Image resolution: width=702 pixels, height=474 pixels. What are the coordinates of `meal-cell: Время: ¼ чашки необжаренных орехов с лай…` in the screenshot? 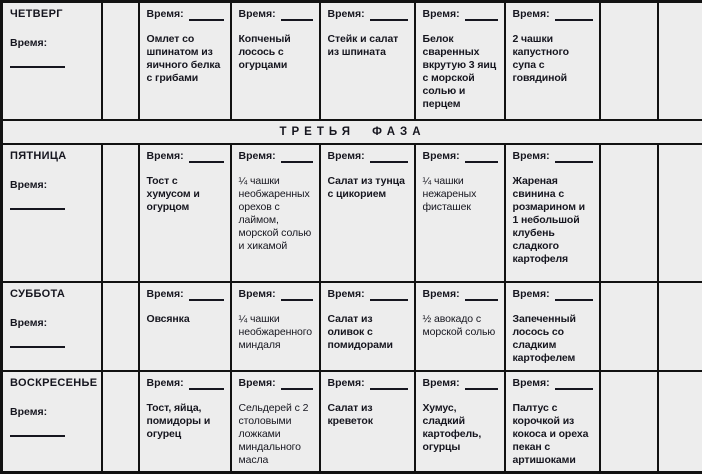 It's located at (275, 212).